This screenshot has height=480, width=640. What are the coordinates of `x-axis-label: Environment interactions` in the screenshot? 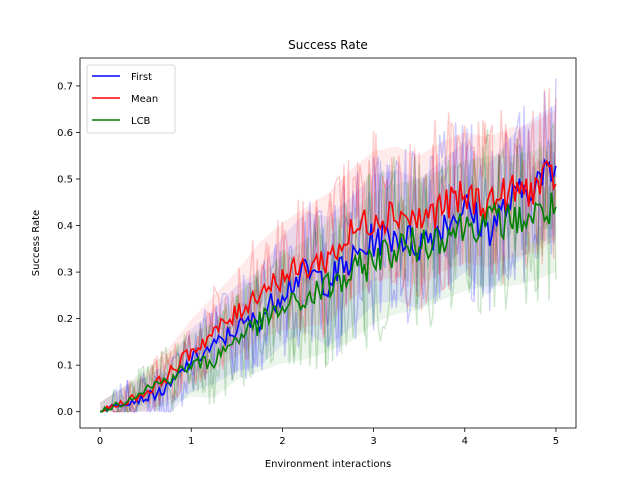 It's located at (328, 464).